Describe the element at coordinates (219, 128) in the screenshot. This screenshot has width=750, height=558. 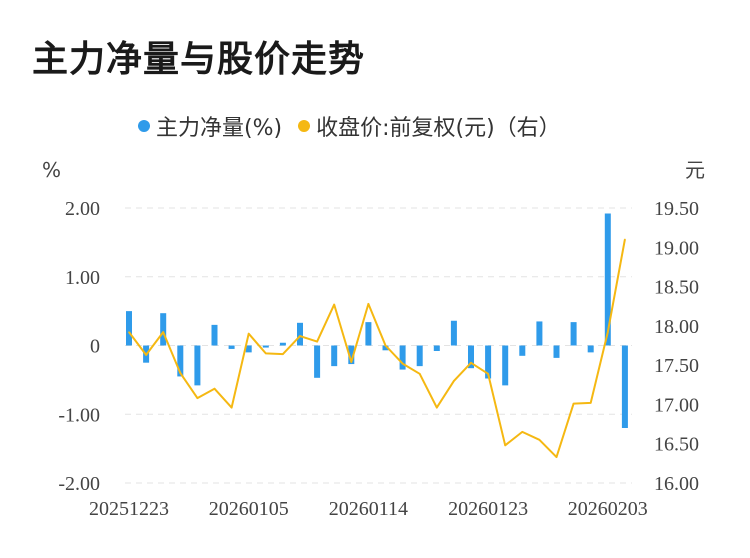
I see `legend-label-net-volume: 主力净量(%)` at that location.